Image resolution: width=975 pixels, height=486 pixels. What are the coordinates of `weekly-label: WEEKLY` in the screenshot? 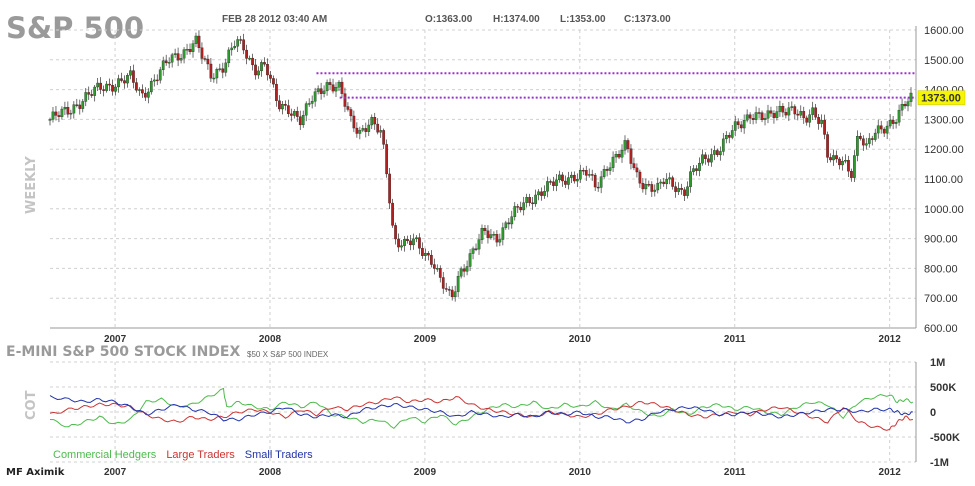 It's located at (31, 185).